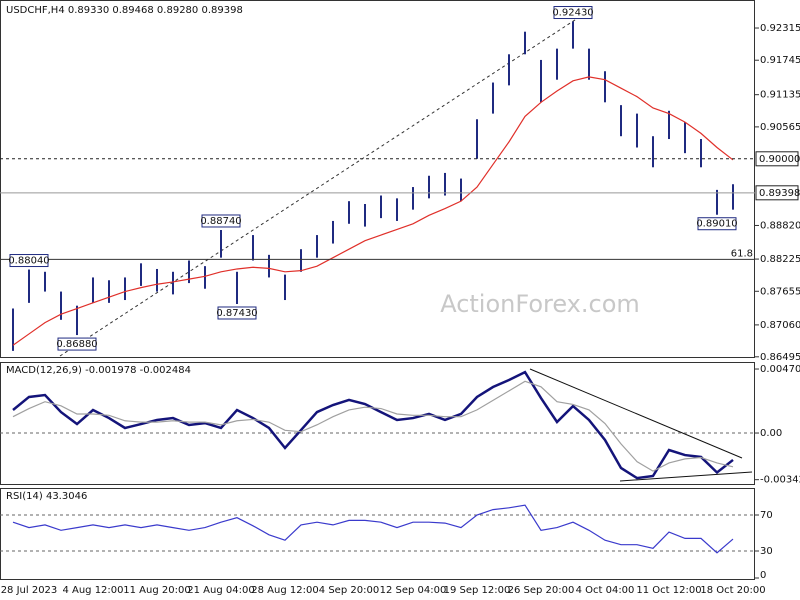 The width and height of the screenshot is (800, 600). What do you see at coordinates (766, 551) in the screenshot?
I see `y-tick-label: 30` at bounding box center [766, 551].